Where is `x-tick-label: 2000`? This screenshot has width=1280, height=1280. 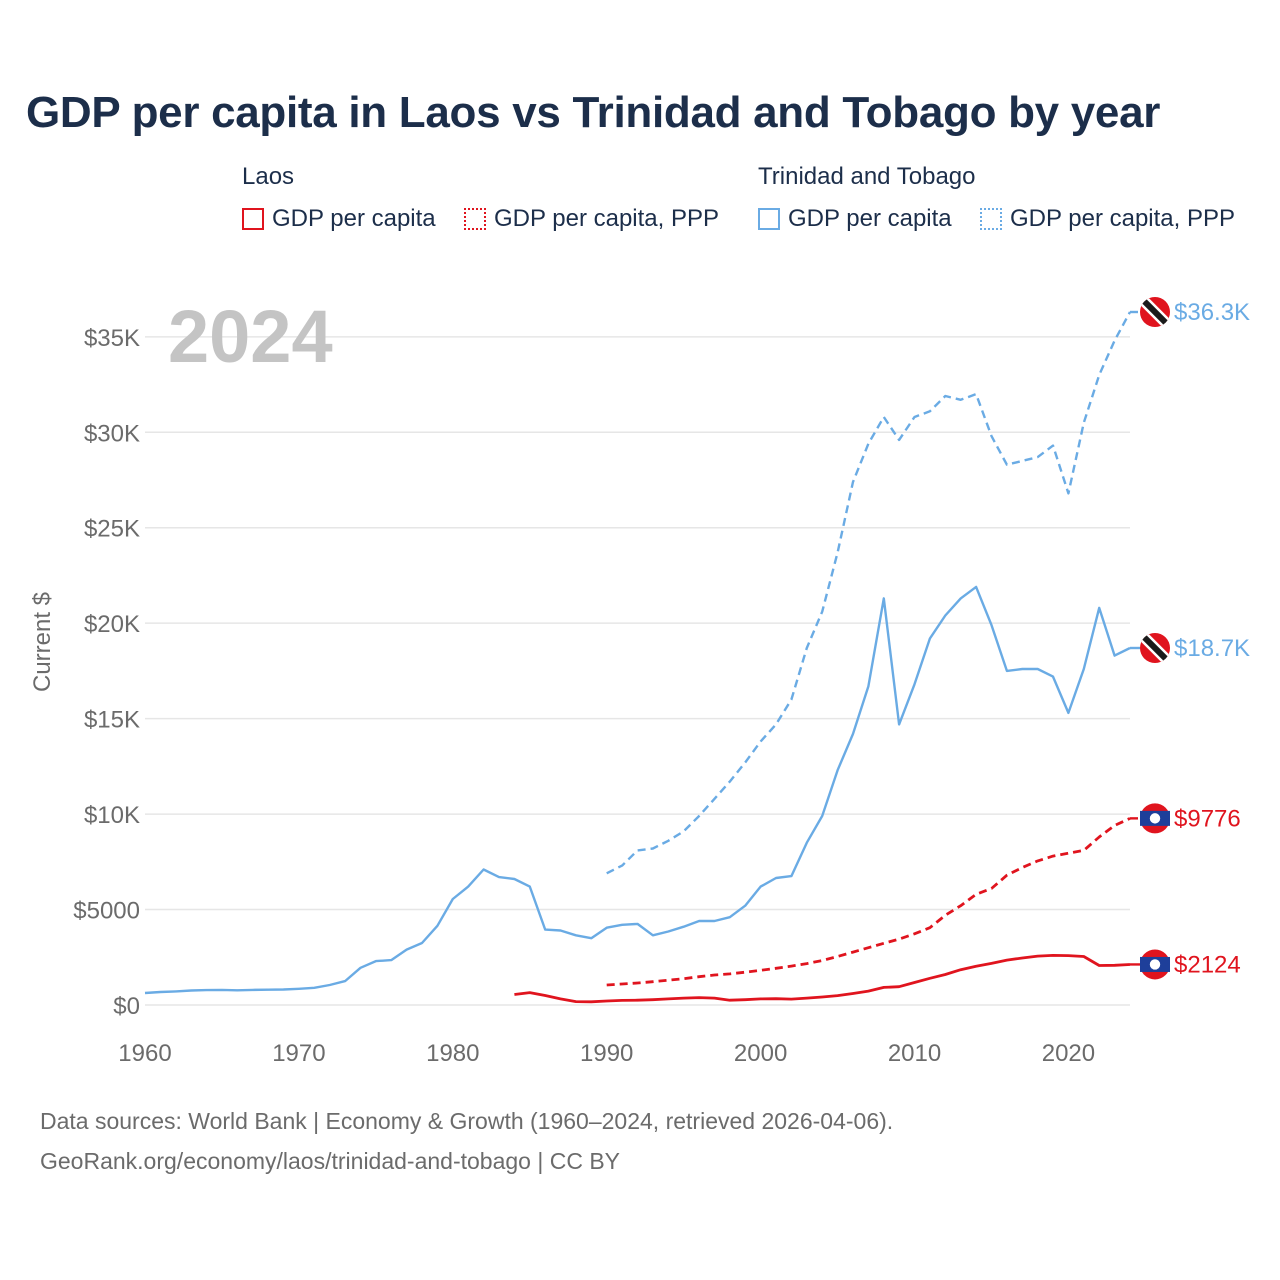
x-tick-label: 2000 is located at coordinates (760, 1053).